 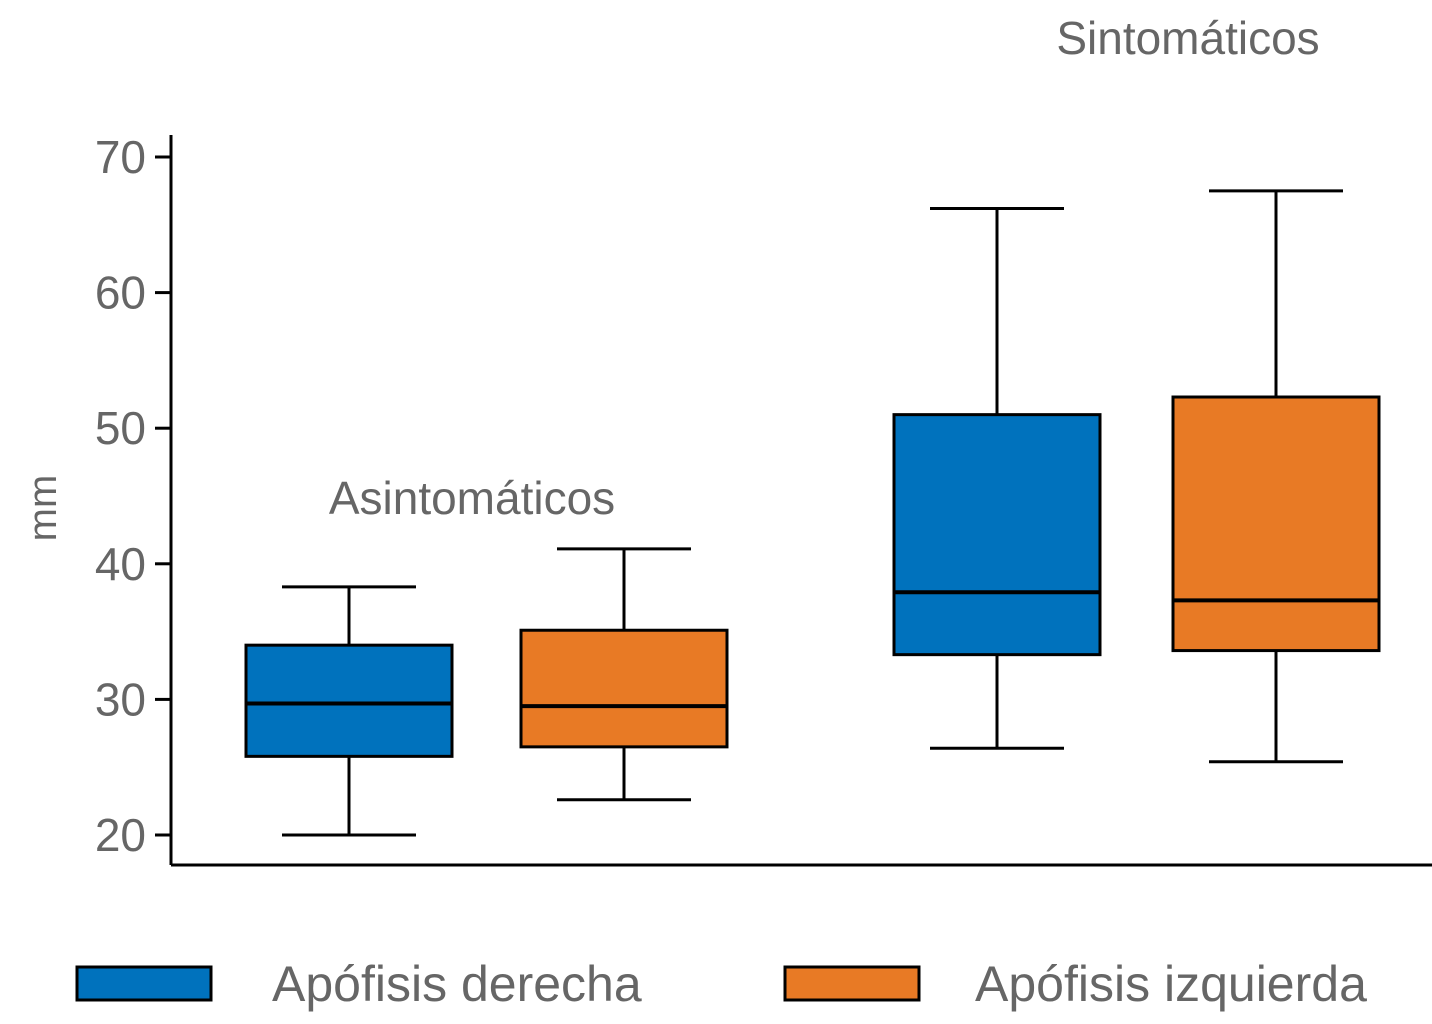 I want to click on box-izquierda-asintomaticos, so click(x=624, y=674).